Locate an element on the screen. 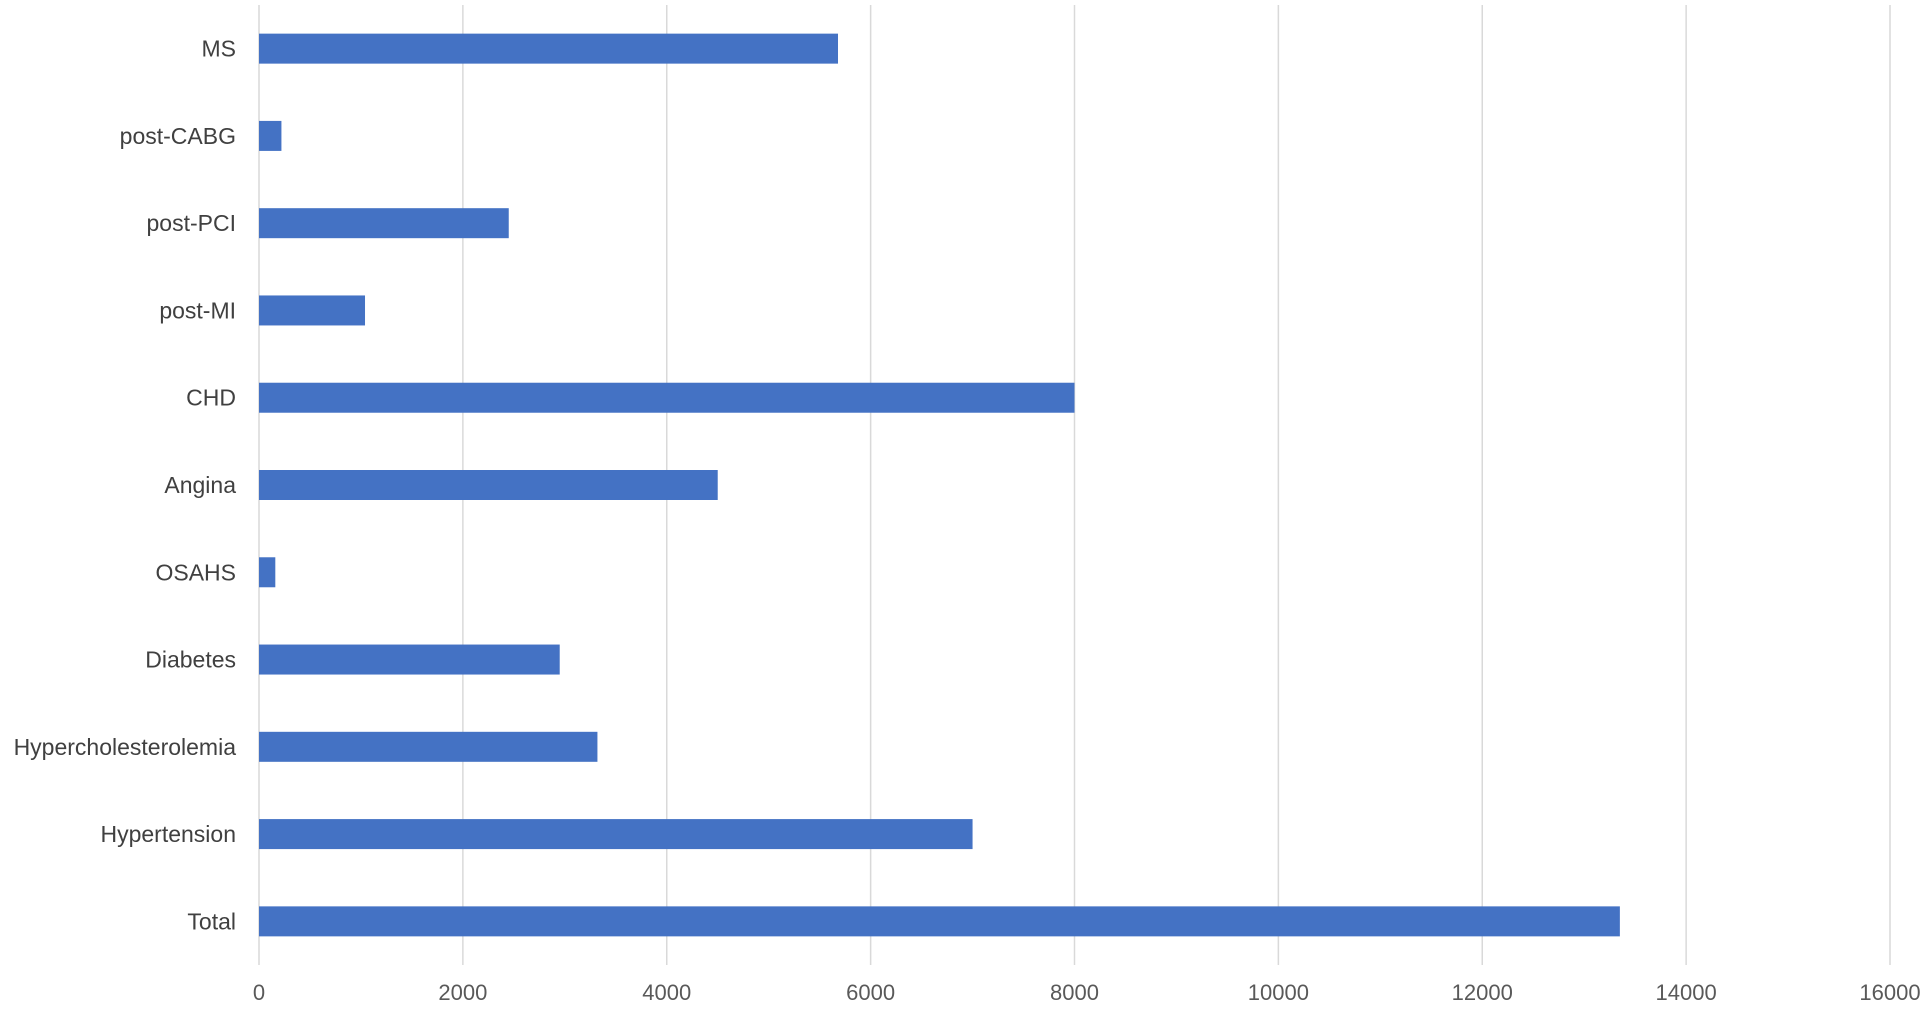  x-tick-label: 14000 is located at coordinates (1686, 992).